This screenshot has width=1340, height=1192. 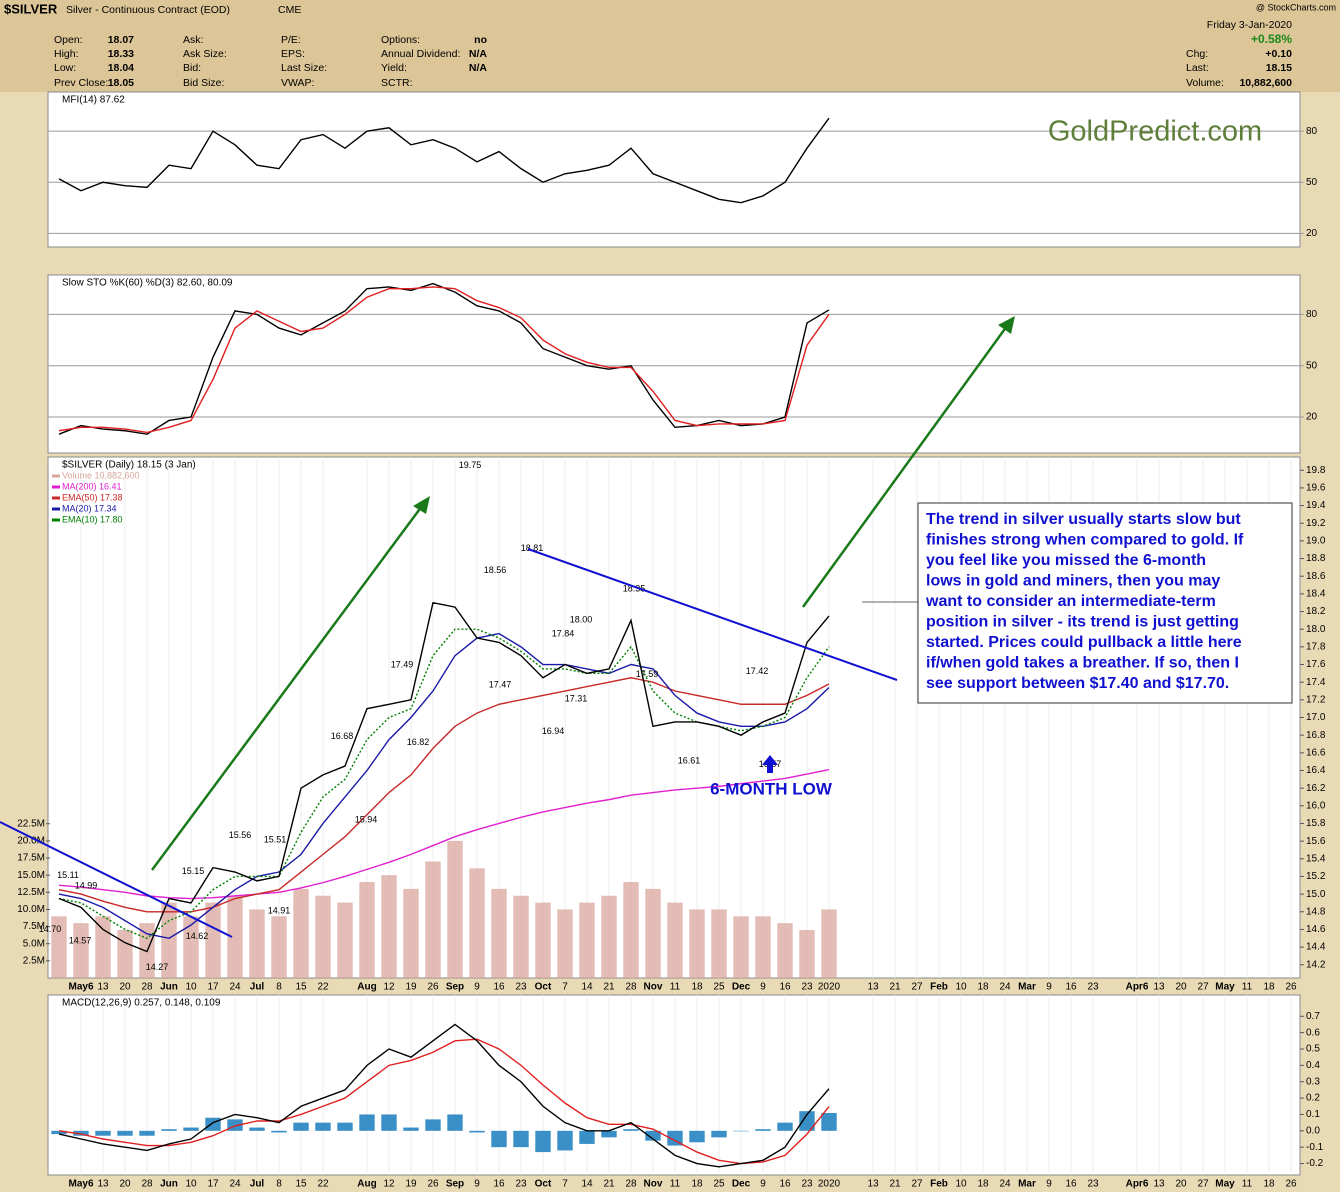 I want to click on price-label: 17.42, so click(x=757, y=671).